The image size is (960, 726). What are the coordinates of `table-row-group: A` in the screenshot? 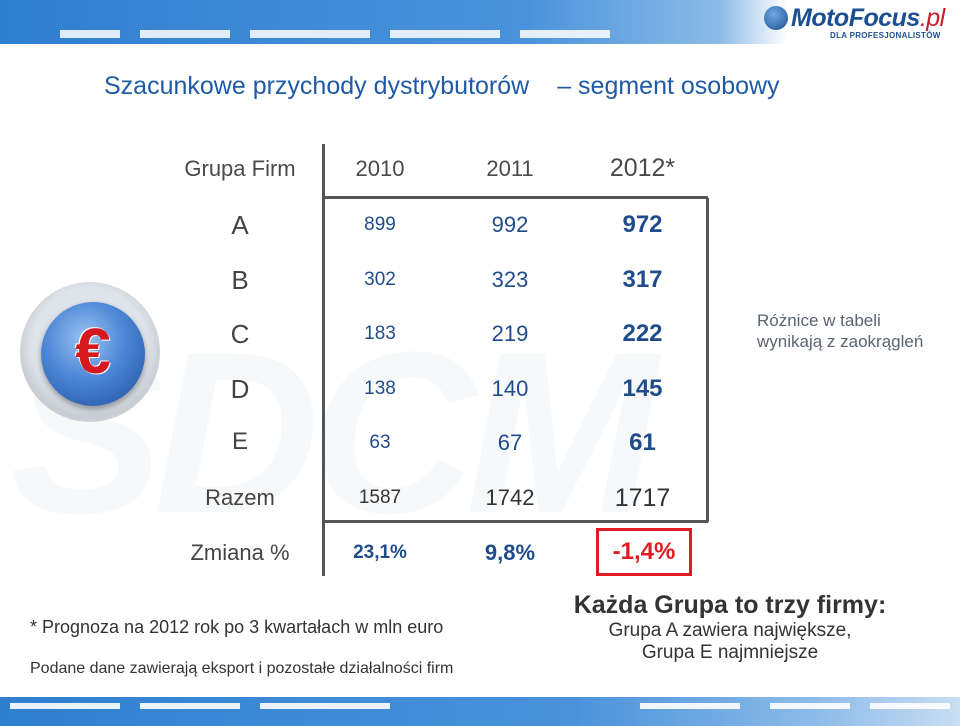 It's located at (240, 225).